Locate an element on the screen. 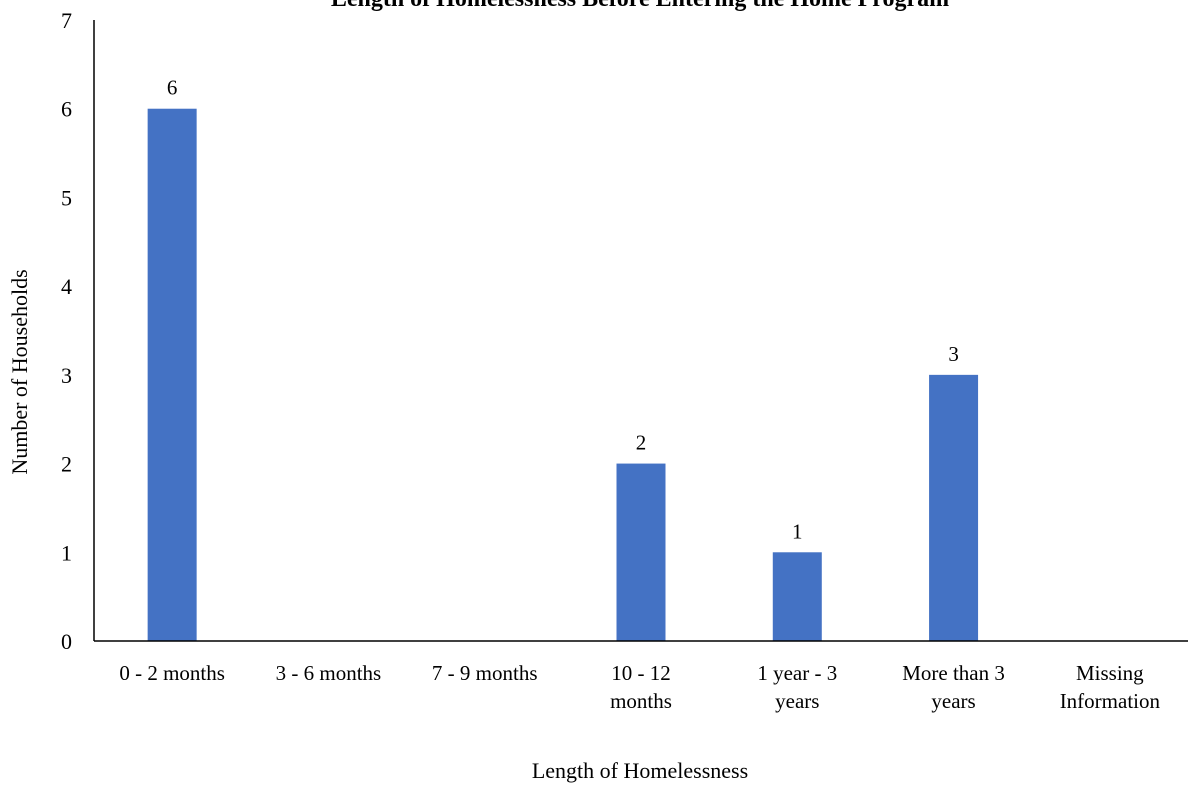  y-tick-label: 4 is located at coordinates (66, 286).